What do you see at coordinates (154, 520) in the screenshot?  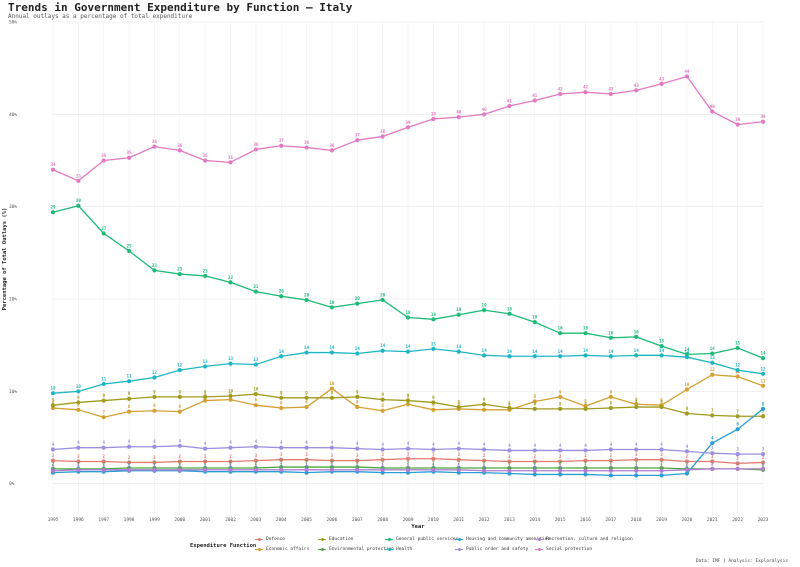 I see `x-tick-label: 1999` at bounding box center [154, 520].